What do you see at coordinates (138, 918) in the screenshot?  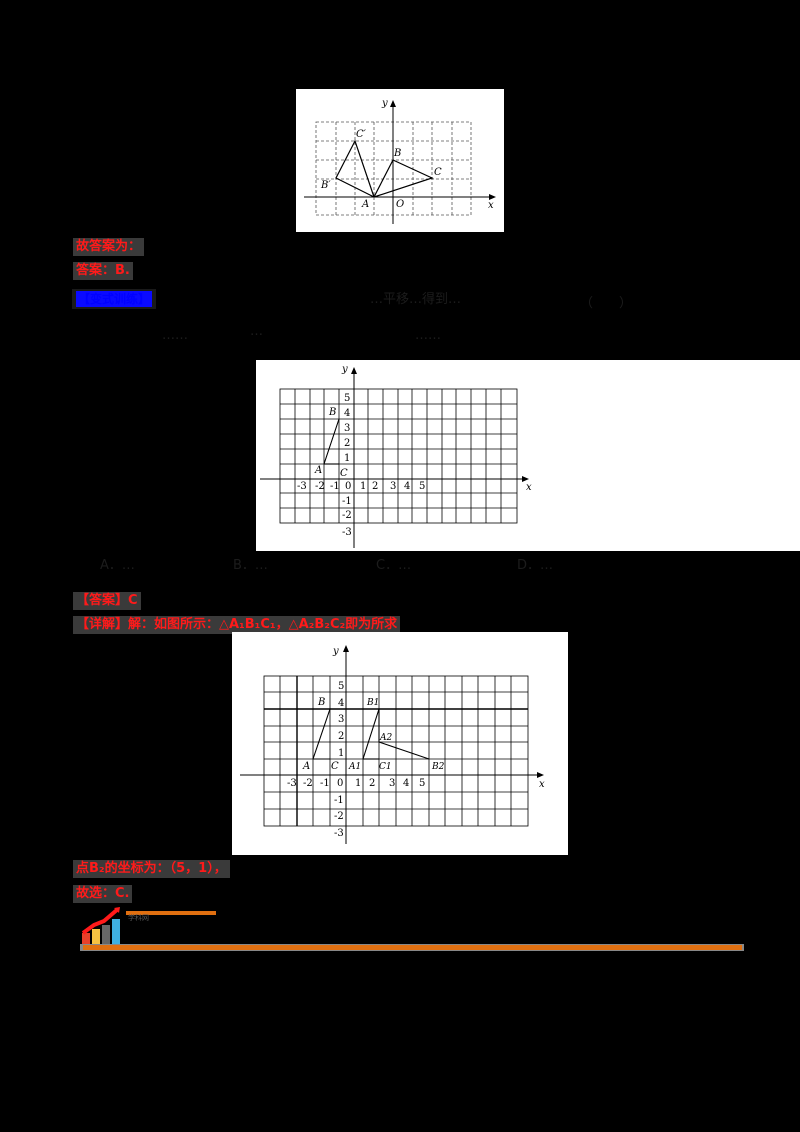 I see `logo-text: 学科网` at bounding box center [138, 918].